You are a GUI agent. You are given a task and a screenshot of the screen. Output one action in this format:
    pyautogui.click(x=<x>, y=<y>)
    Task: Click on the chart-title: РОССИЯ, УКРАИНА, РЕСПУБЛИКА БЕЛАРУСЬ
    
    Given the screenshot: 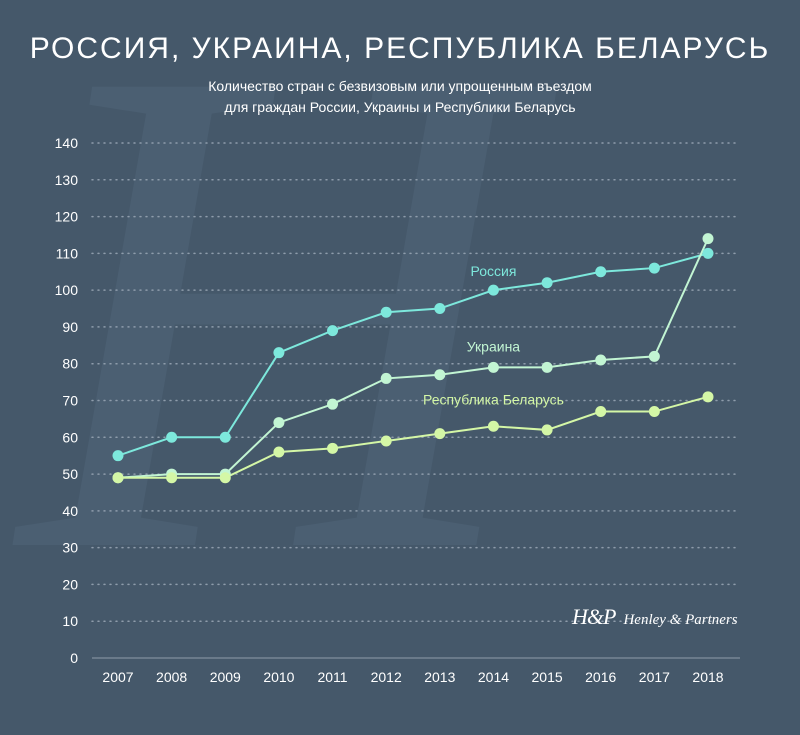 What is the action you would take?
    pyautogui.click(x=400, y=48)
    